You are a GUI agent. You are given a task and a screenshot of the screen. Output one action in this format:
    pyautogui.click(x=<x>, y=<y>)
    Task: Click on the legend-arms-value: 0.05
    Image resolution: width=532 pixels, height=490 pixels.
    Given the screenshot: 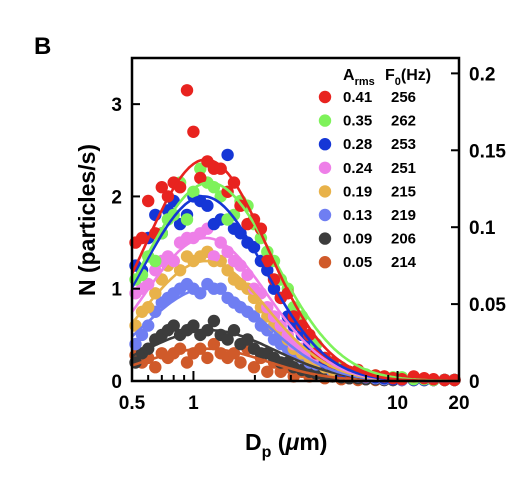 What is the action you would take?
    pyautogui.click(x=357, y=262)
    